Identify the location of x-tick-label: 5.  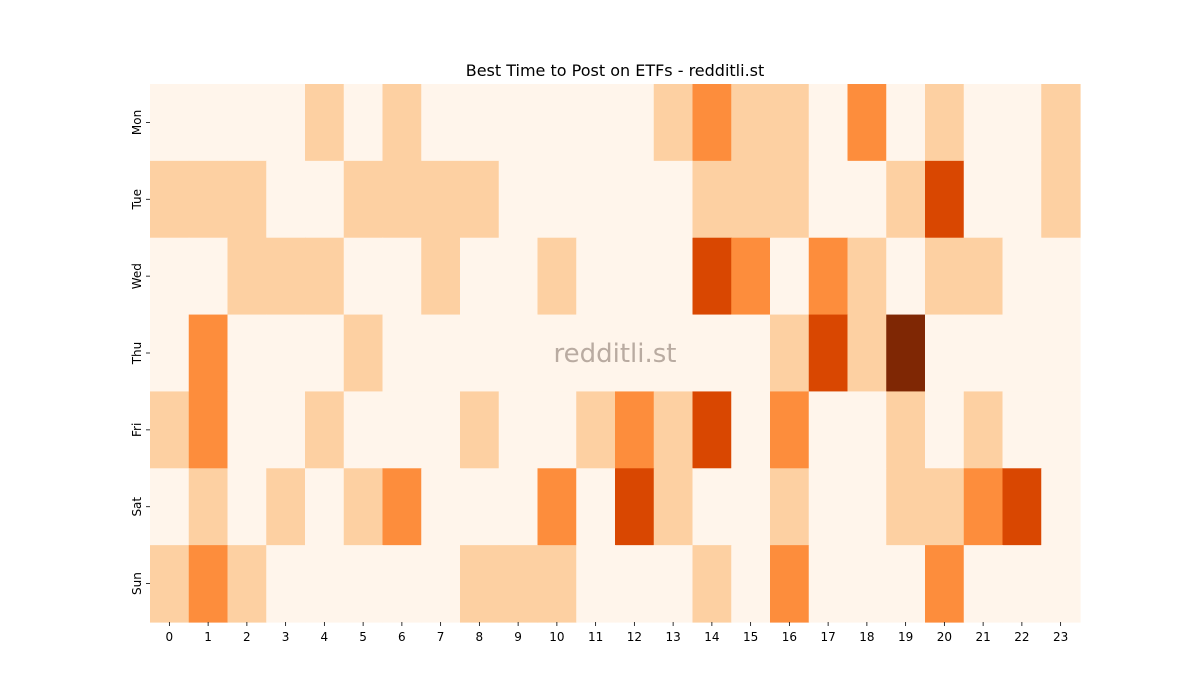
(363, 637).